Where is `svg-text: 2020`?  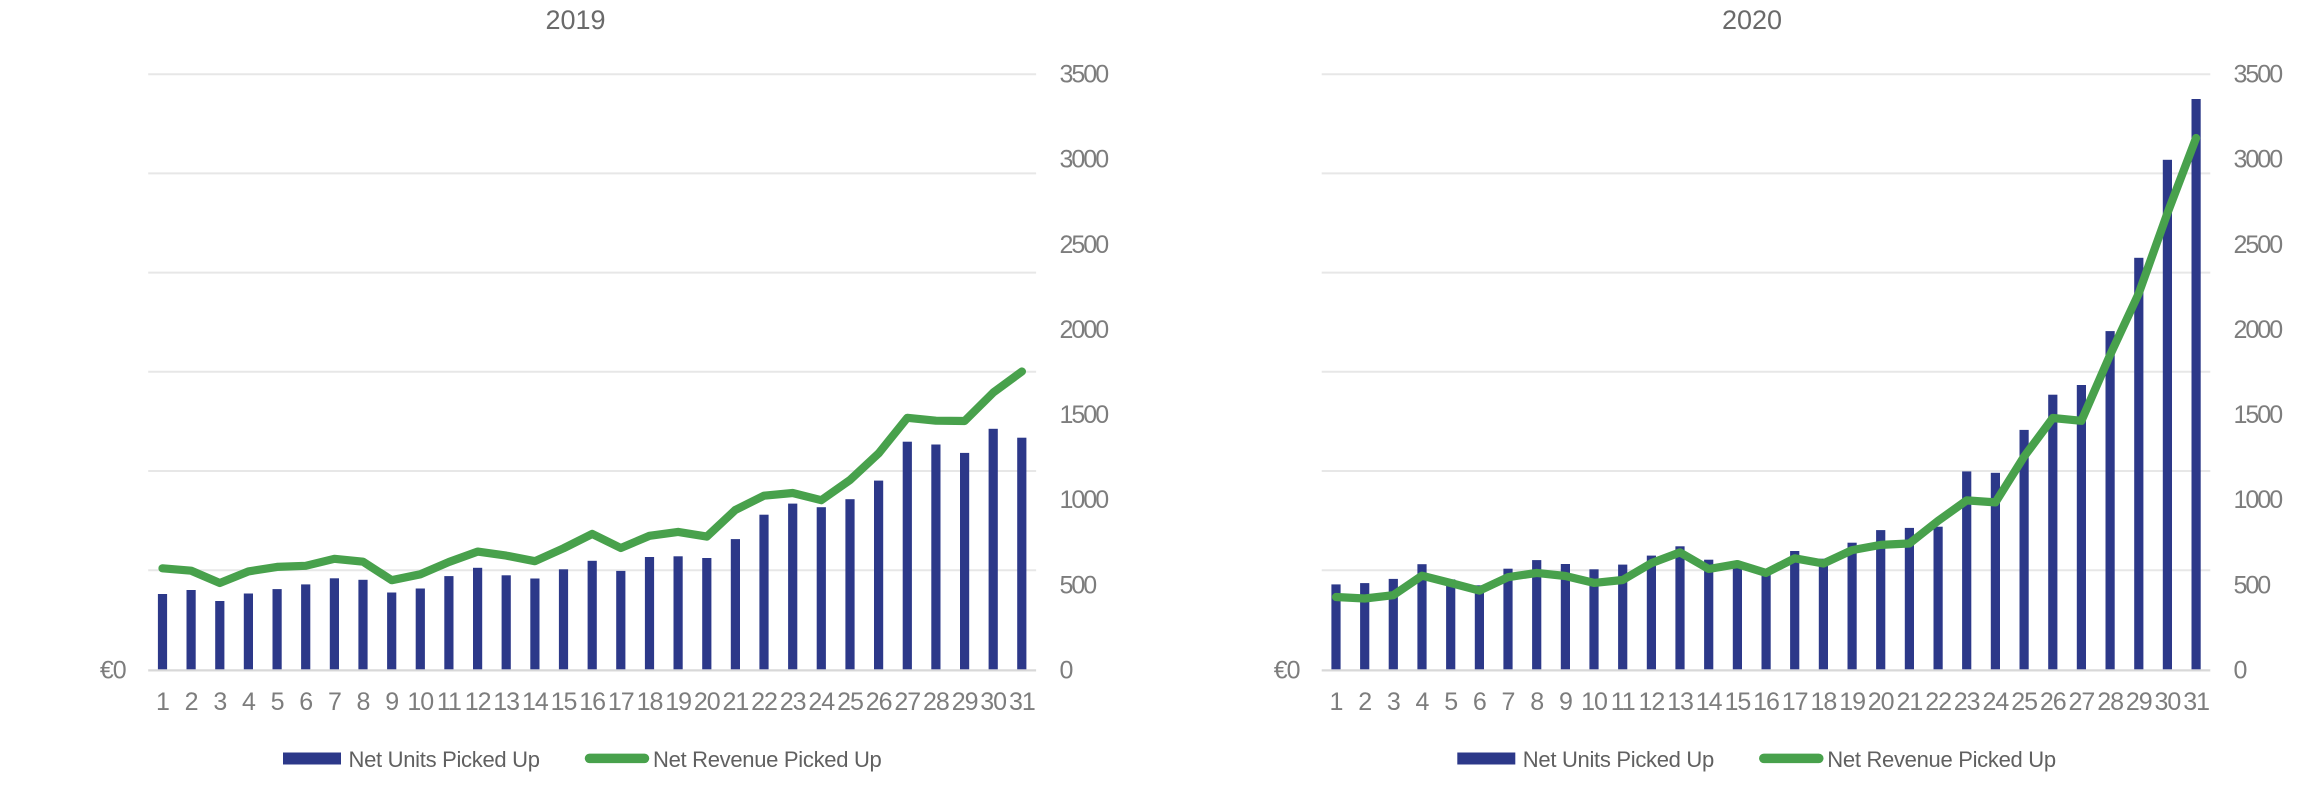 svg-text: 2020 is located at coordinates (1752, 20).